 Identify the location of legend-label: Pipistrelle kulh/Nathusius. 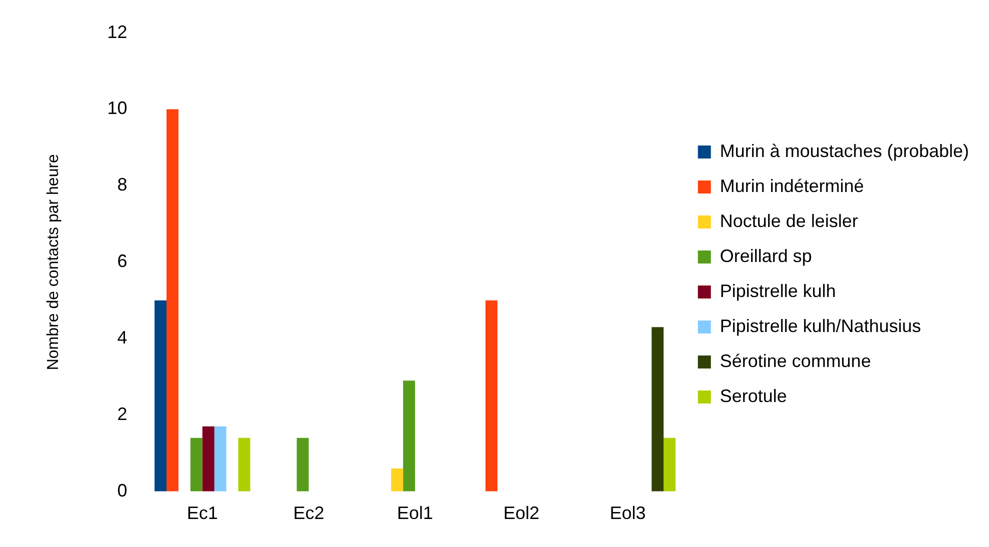
(820, 326).